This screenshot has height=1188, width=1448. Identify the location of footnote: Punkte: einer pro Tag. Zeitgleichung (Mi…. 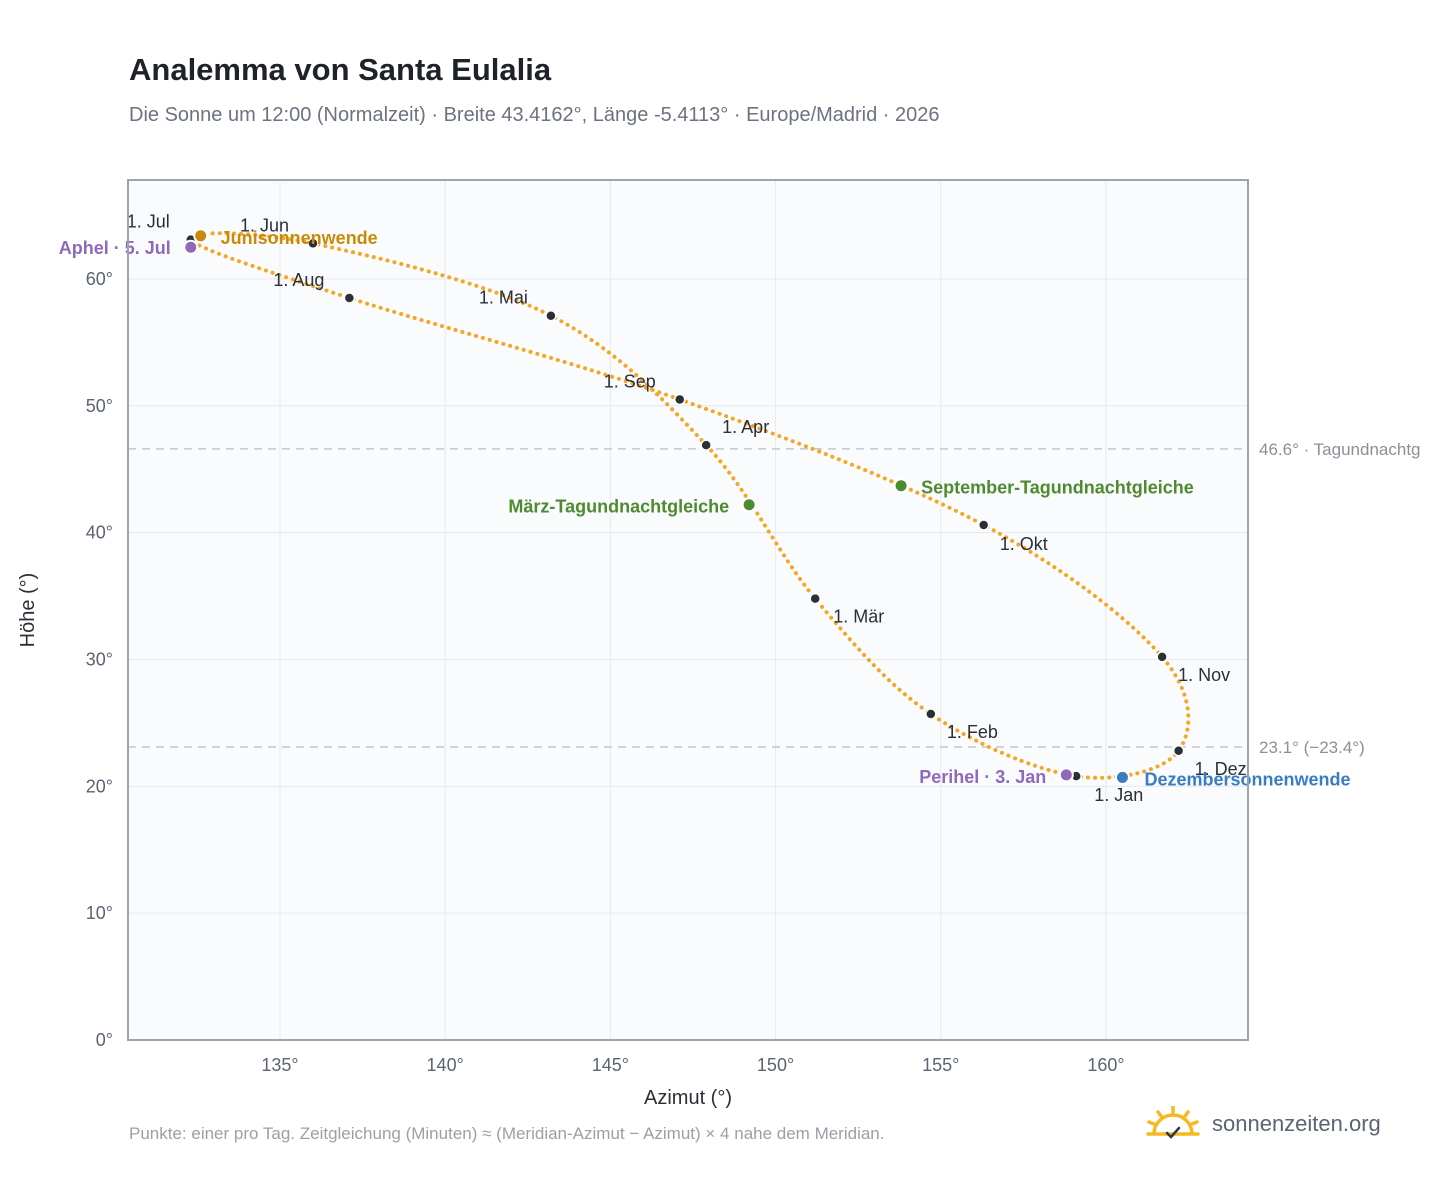
(507, 1133).